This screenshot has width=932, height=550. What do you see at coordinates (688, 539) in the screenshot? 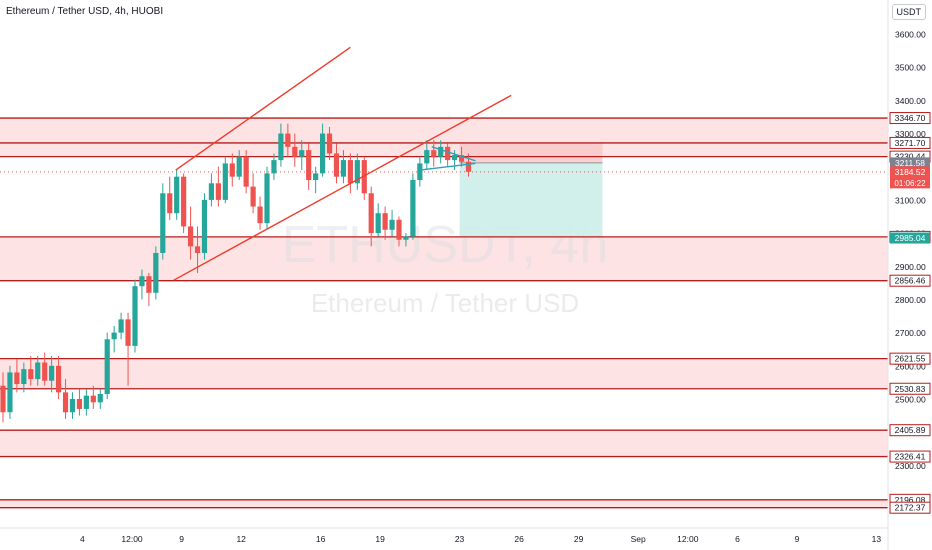
I see `x-tick-10: 12:00` at bounding box center [688, 539].